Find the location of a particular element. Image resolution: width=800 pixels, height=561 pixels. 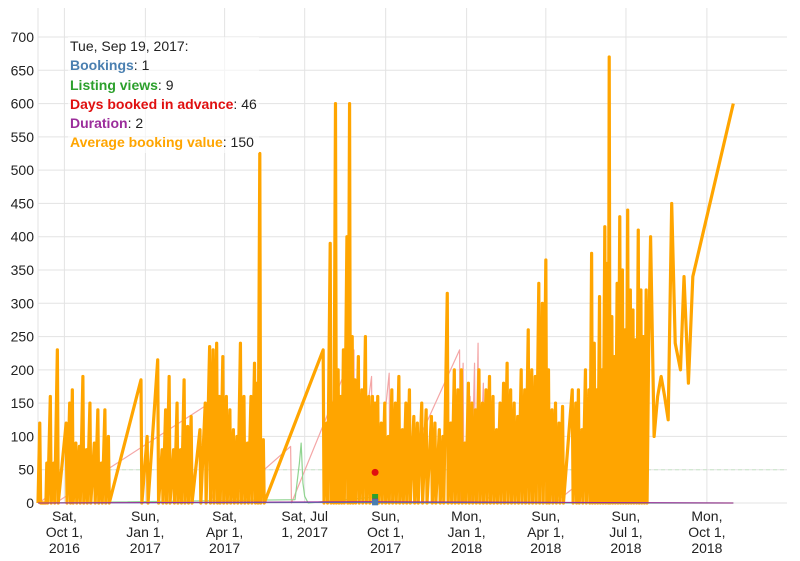

tooltip-row-days-booked: Days booked in advance: 46 is located at coordinates (163, 103).